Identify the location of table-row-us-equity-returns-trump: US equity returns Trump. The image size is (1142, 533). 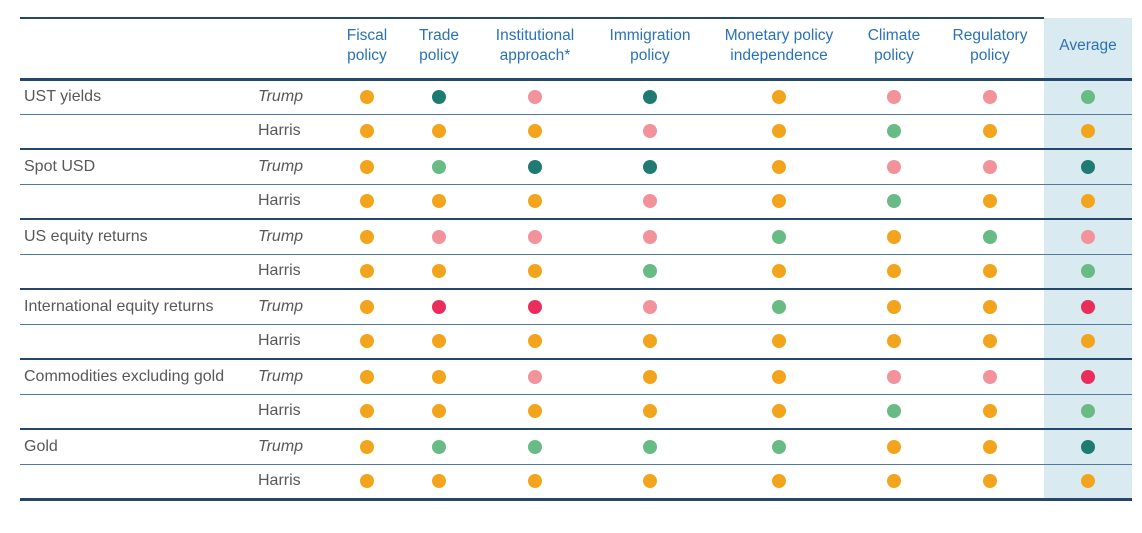
(576, 236).